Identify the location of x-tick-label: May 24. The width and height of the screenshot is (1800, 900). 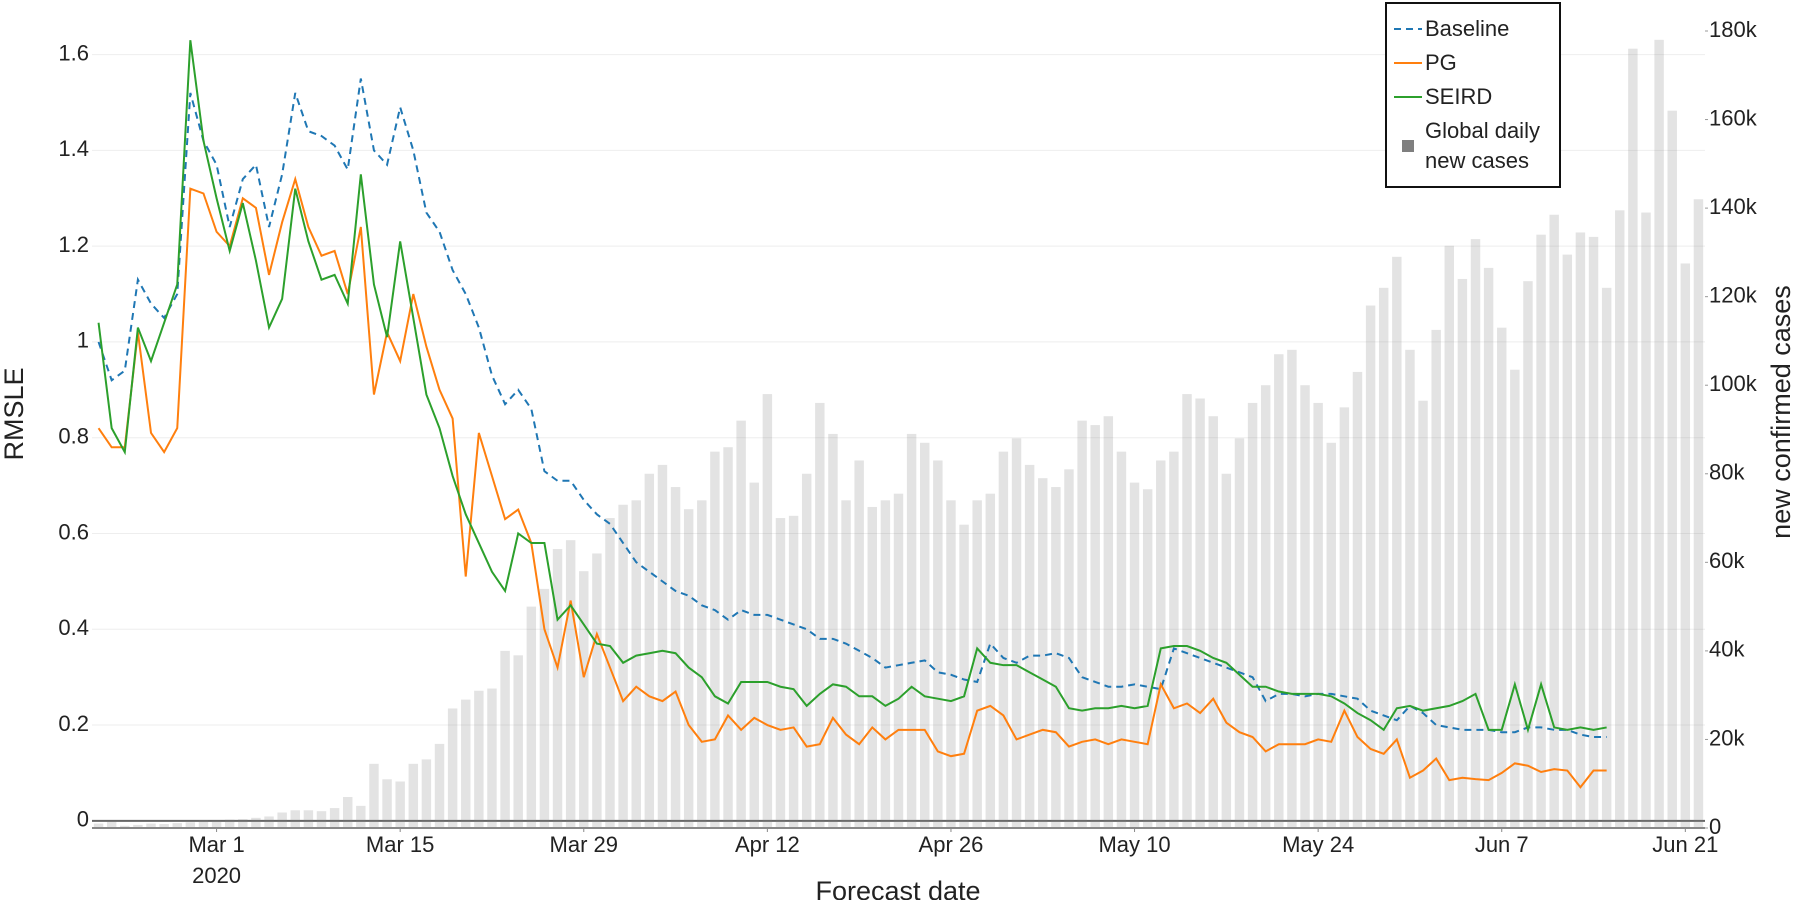
(1318, 844).